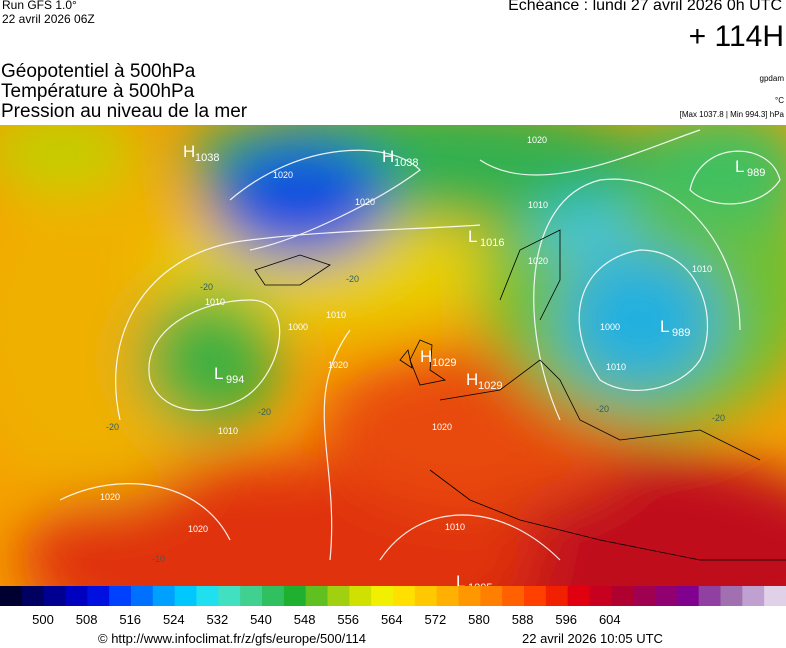 This screenshot has height=648, width=786. Describe the element at coordinates (592, 638) in the screenshot. I see `footer-time: 22 avril 2026 10:05 UTC` at that location.